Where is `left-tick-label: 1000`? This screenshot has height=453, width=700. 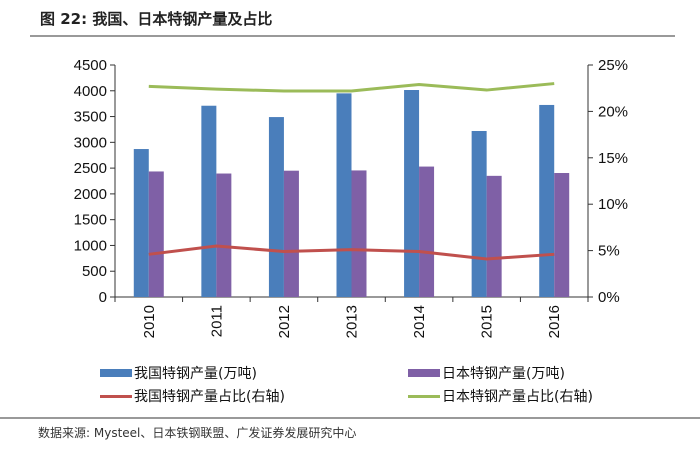
left-tick-label: 1000 is located at coordinates (90, 245).